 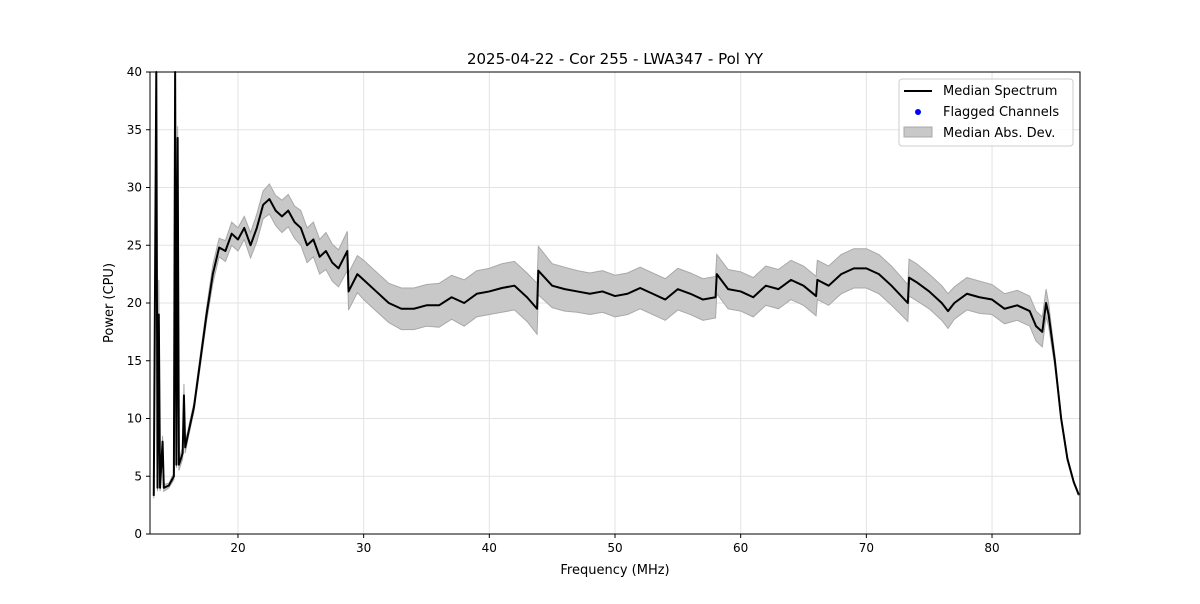 I want to click on x-tick-label: 70, so click(x=866, y=548).